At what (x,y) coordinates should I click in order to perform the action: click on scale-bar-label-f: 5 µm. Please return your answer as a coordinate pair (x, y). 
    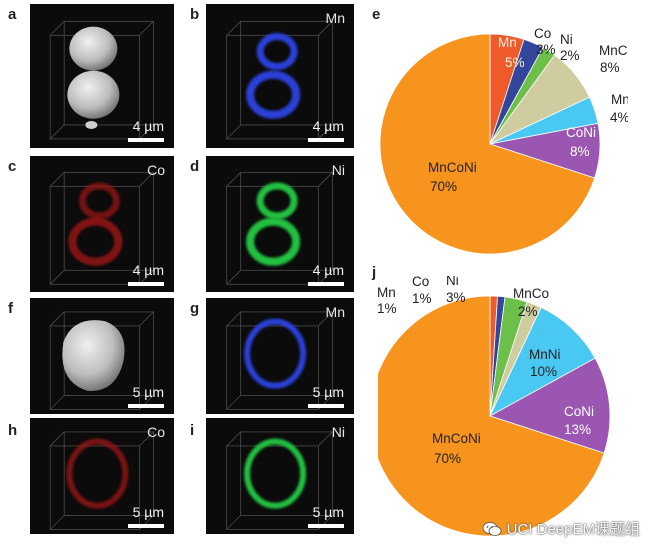
    Looking at the image, I should click on (148, 392).